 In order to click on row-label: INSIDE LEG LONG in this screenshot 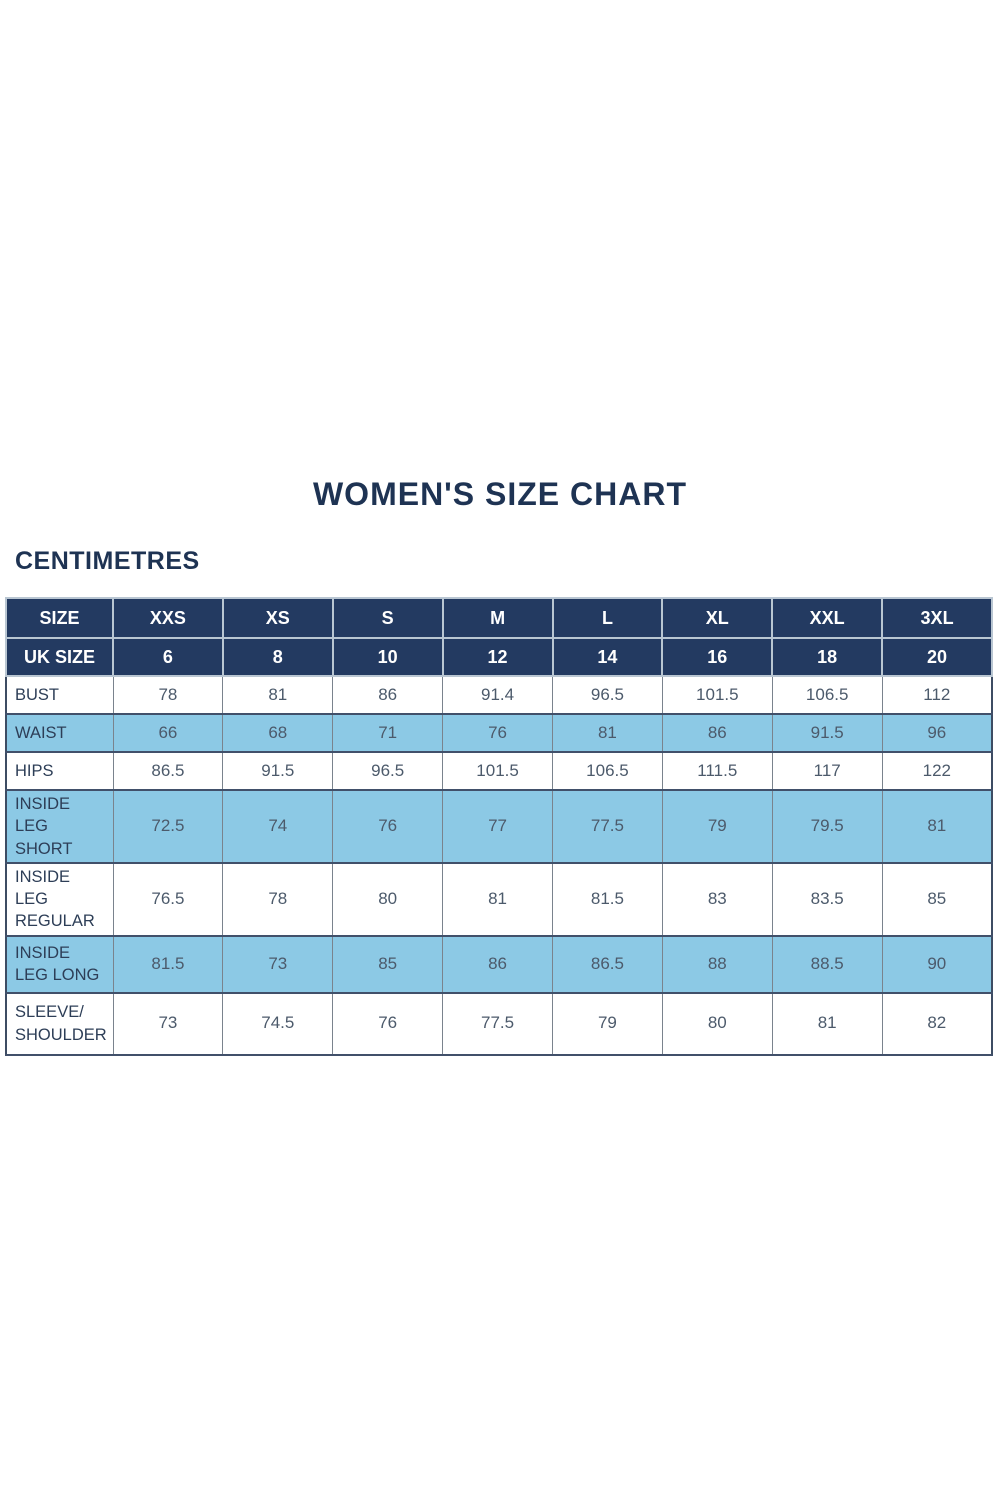, I will do `click(59, 964)`.